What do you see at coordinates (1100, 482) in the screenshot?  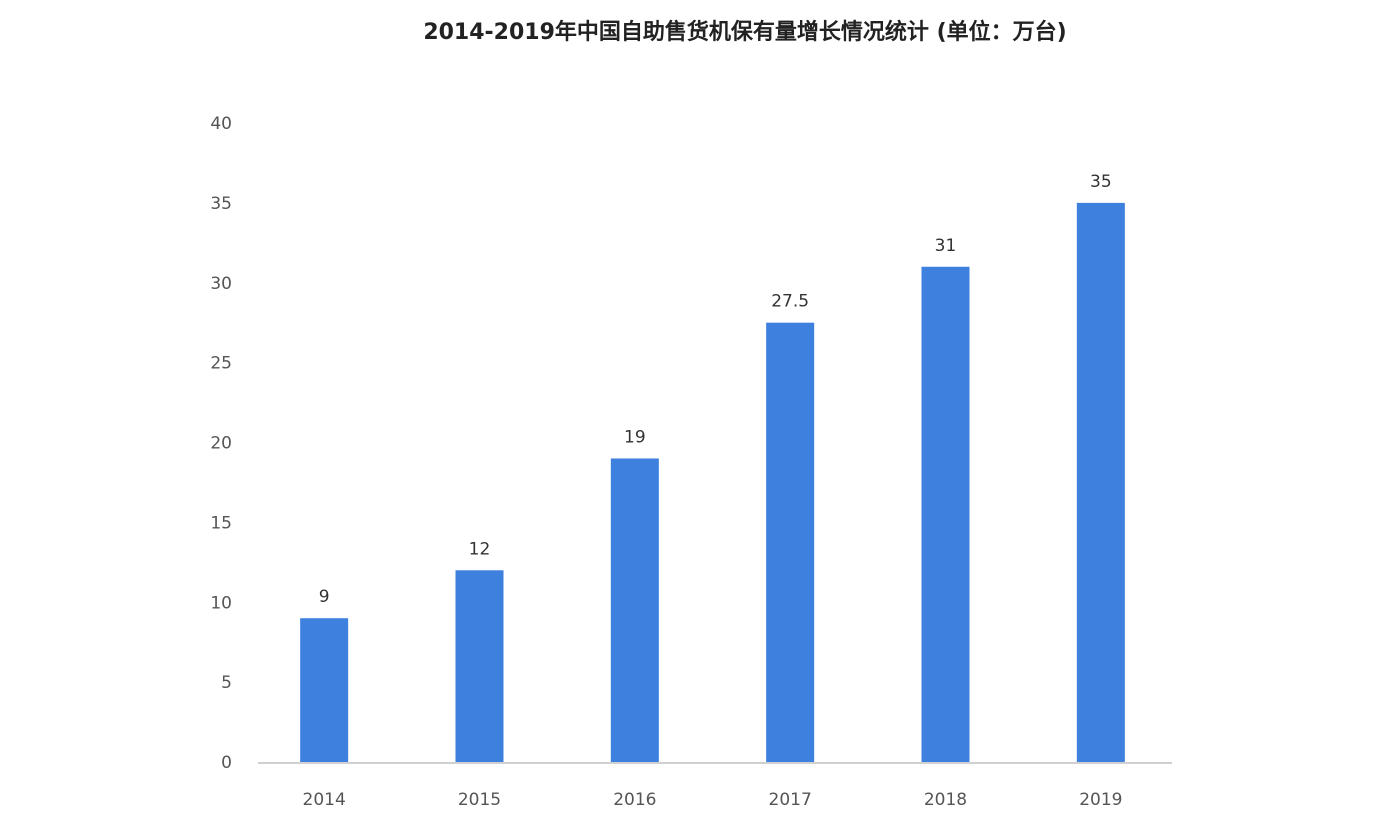 I see `bar-2019` at bounding box center [1100, 482].